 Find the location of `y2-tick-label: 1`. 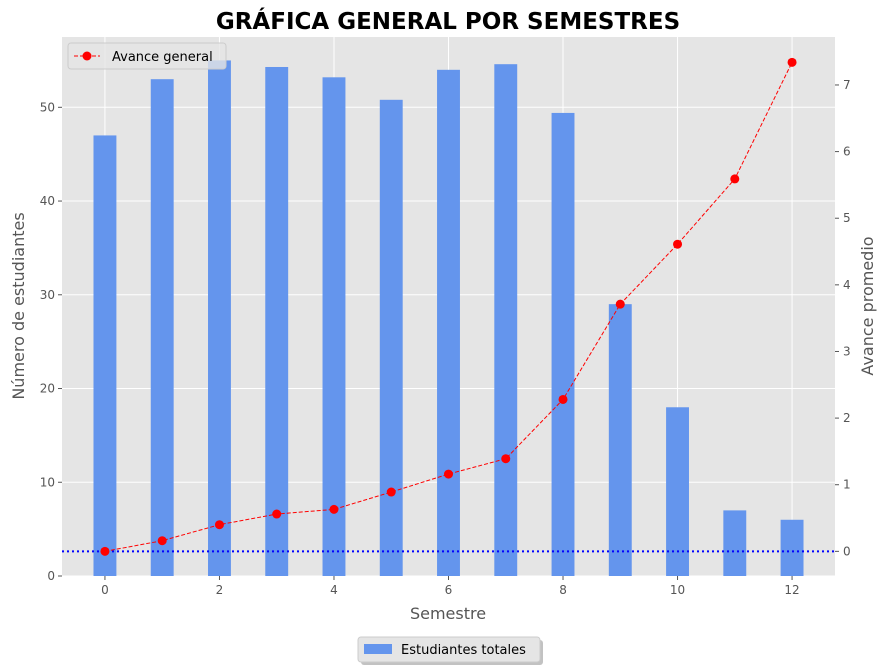

y2-tick-label: 1 is located at coordinates (847, 485).